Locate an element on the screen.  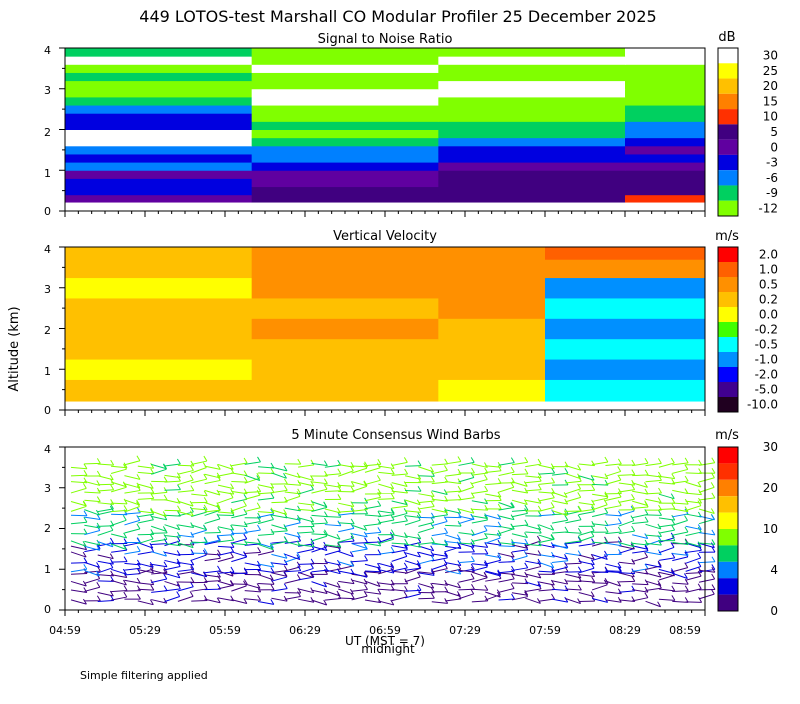
panel-vv-title: Vertical Velocity is located at coordinates (385, 236).